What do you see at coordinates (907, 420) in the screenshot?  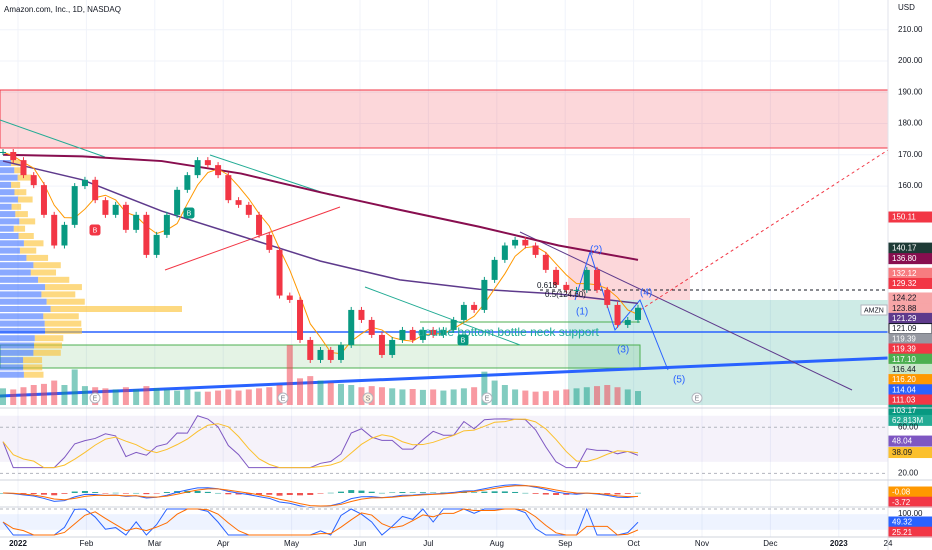 I see `price-tag-label: 62.813M` at bounding box center [907, 420].